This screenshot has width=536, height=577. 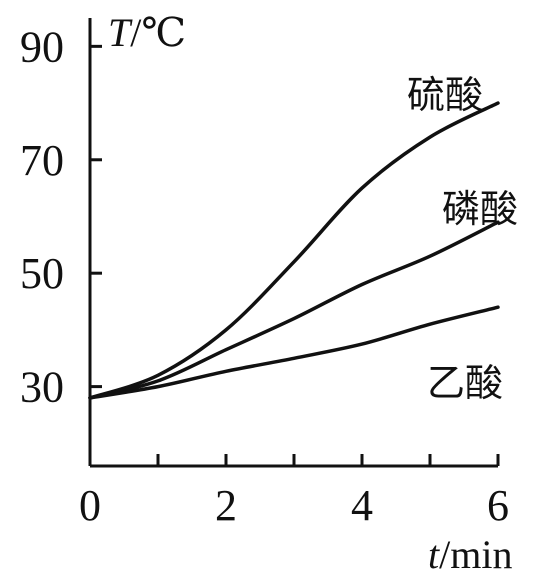 What do you see at coordinates (294, 352) in the screenshot?
I see `series-line` at bounding box center [294, 352].